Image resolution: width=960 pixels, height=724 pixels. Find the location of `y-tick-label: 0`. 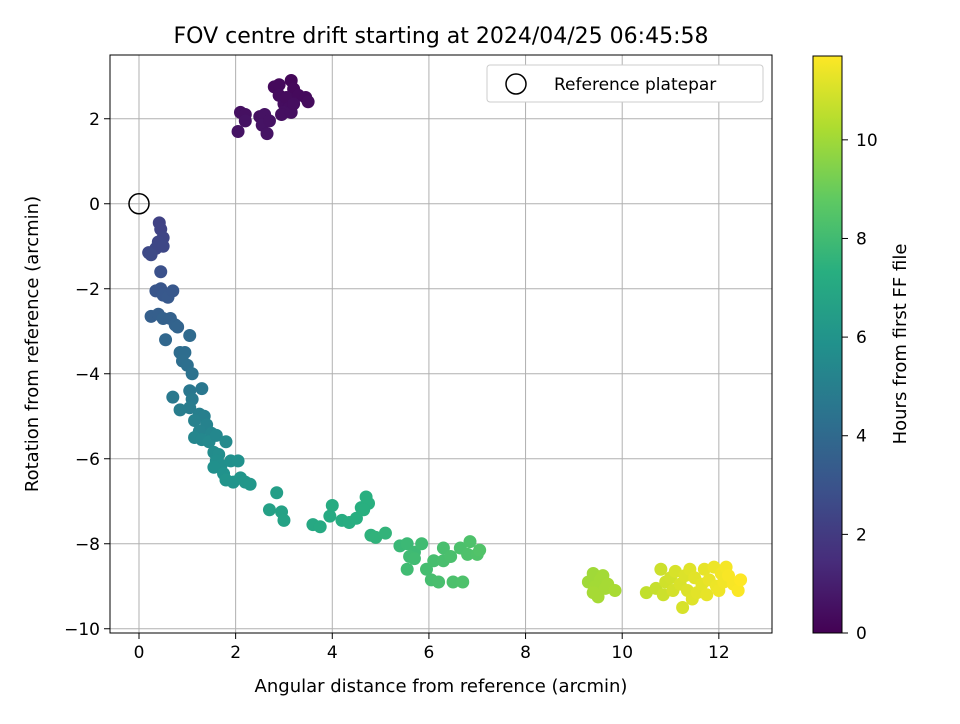

y-tick-label: 0 is located at coordinates (94, 205).